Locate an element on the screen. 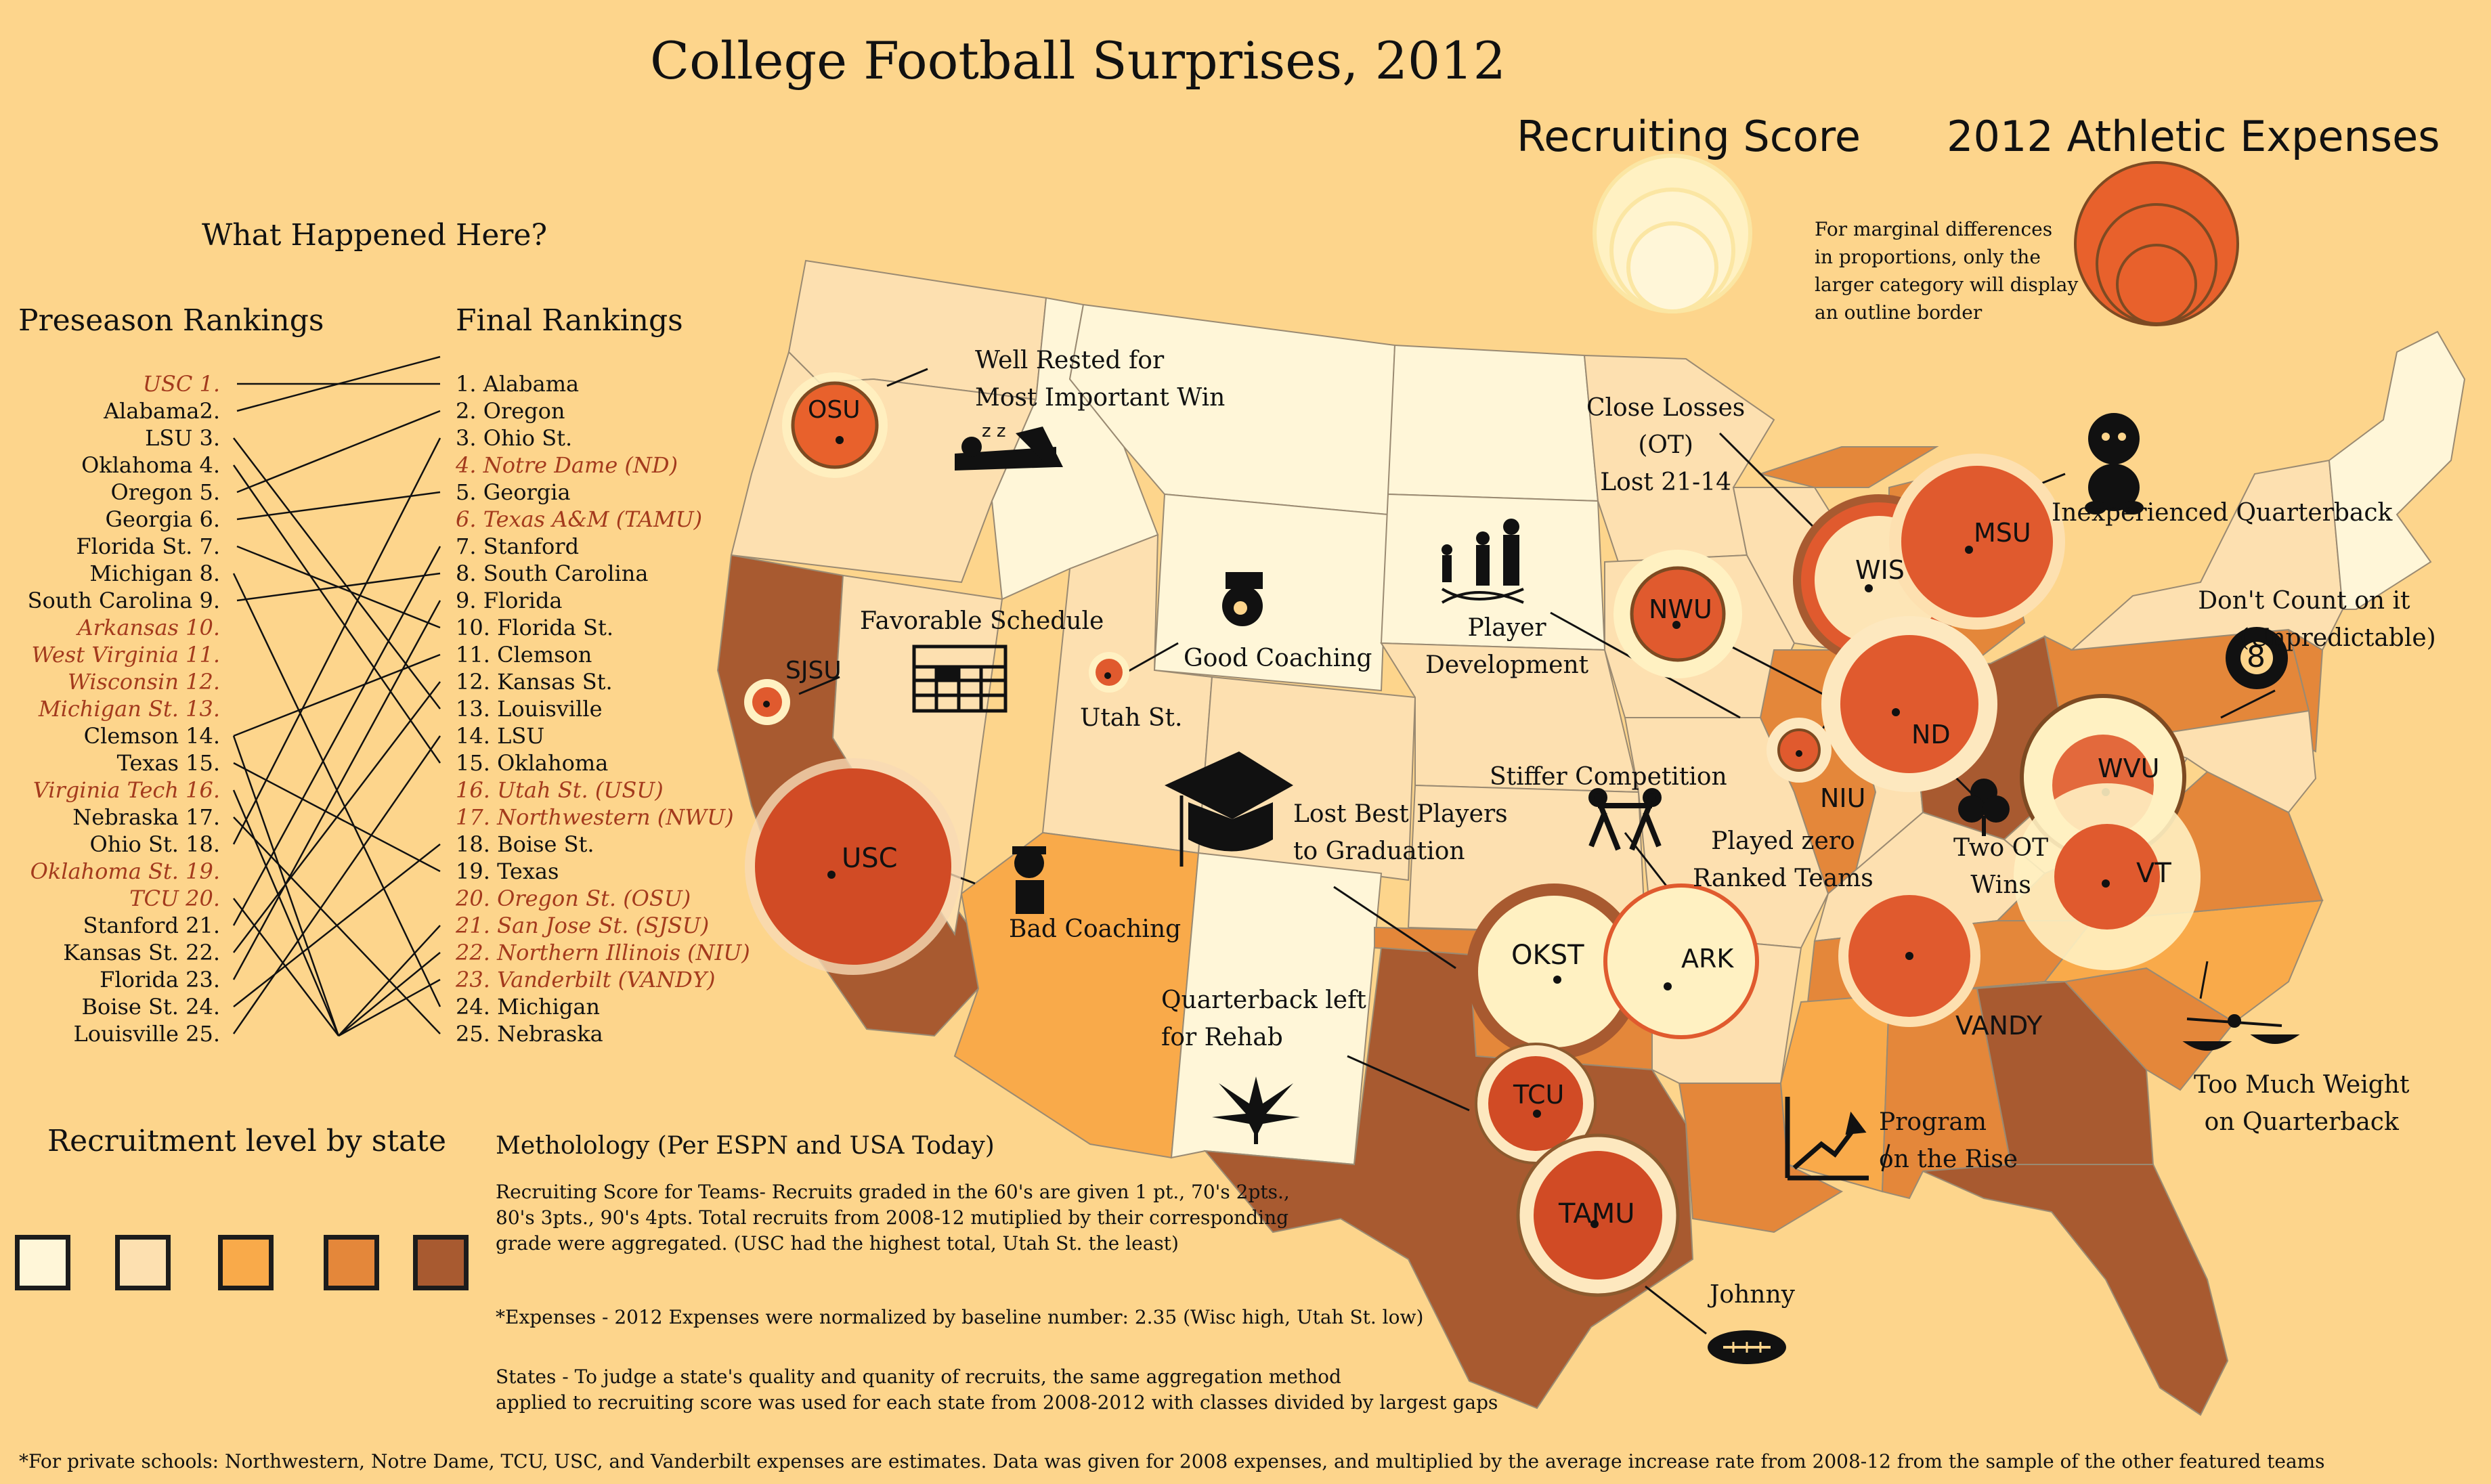 This screenshot has height=1484, width=2491. annotation-close-losses: Close Losses (OT) Lost 21-14 is located at coordinates (1666, 445).